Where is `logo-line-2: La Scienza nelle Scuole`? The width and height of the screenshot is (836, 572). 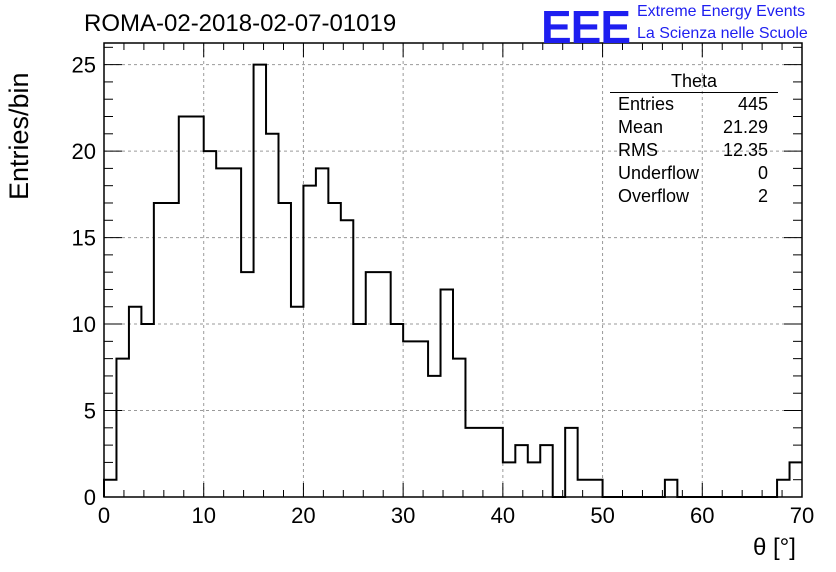 logo-line-2: La Scienza nelle Scuole is located at coordinates (722, 33).